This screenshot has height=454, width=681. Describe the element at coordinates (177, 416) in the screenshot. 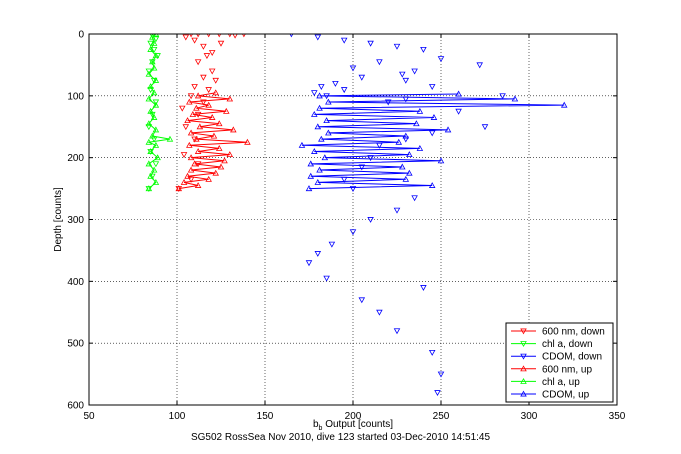

I see `x-tick-label: 100` at that location.